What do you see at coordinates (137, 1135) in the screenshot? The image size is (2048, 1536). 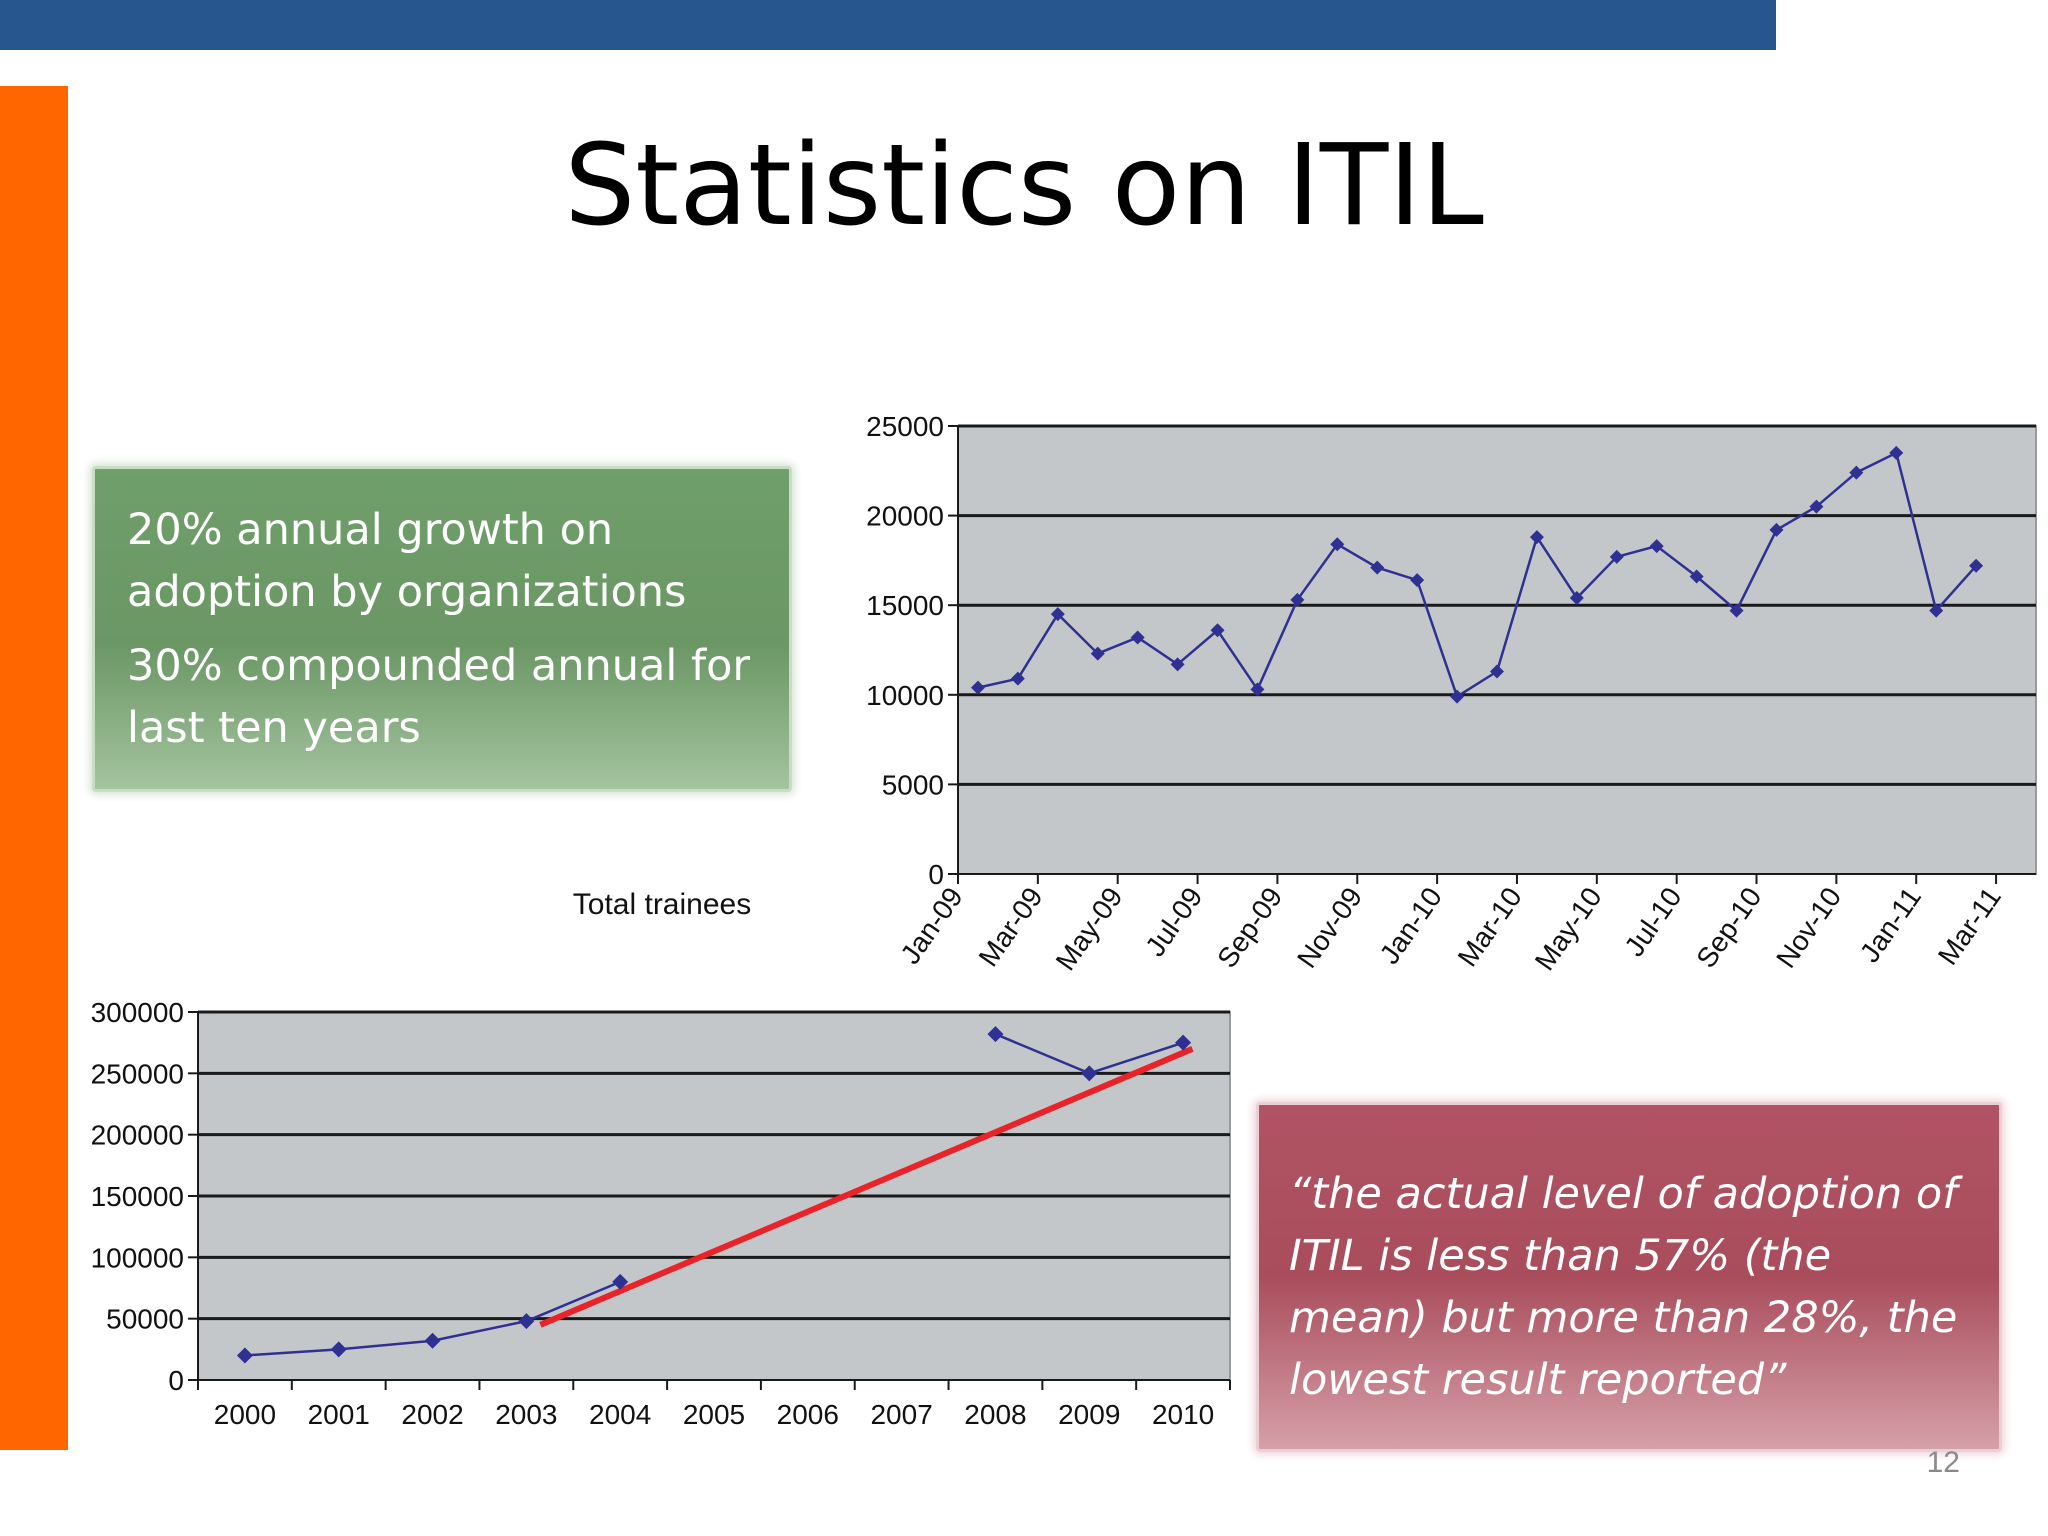 I see `y-tick-label: 200000` at bounding box center [137, 1135].